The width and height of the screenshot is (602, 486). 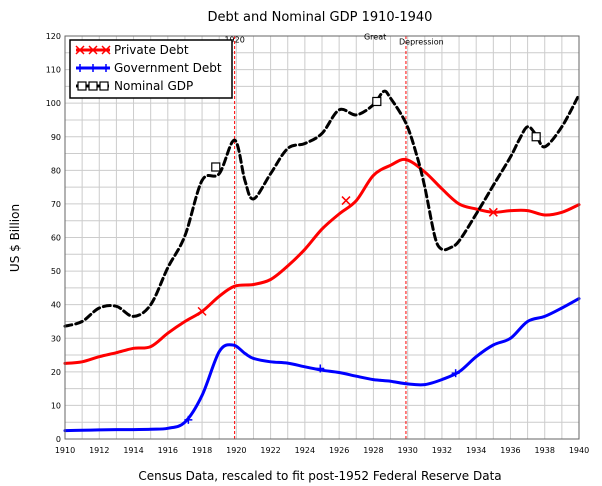 What do you see at coordinates (151, 50) in the screenshot?
I see `legend-label-private-debt: Private Debt` at bounding box center [151, 50].